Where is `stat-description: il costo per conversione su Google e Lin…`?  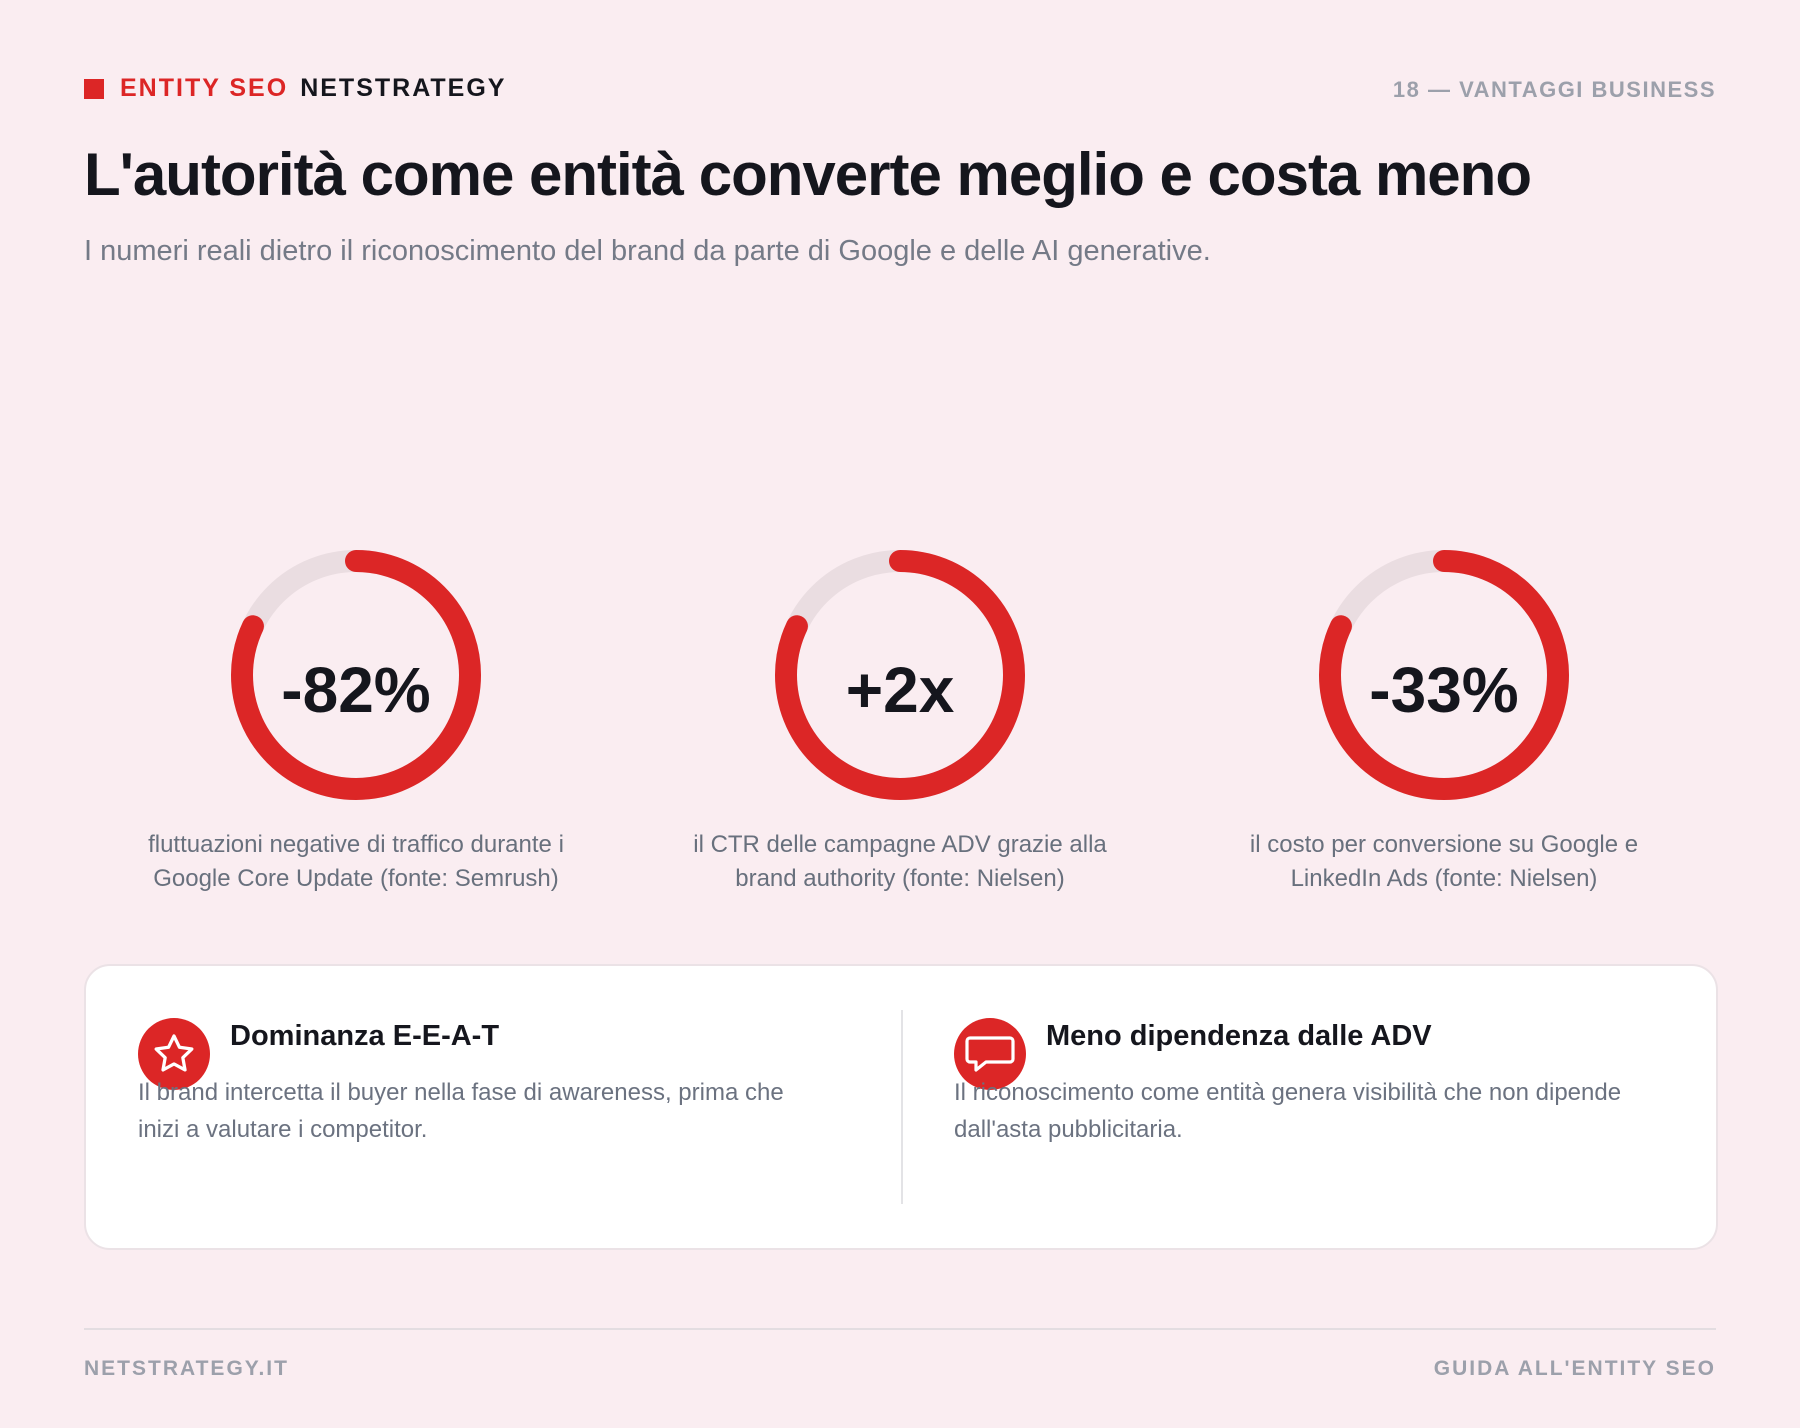 stat-description: il costo per conversione su Google e Lin… is located at coordinates (1444, 861).